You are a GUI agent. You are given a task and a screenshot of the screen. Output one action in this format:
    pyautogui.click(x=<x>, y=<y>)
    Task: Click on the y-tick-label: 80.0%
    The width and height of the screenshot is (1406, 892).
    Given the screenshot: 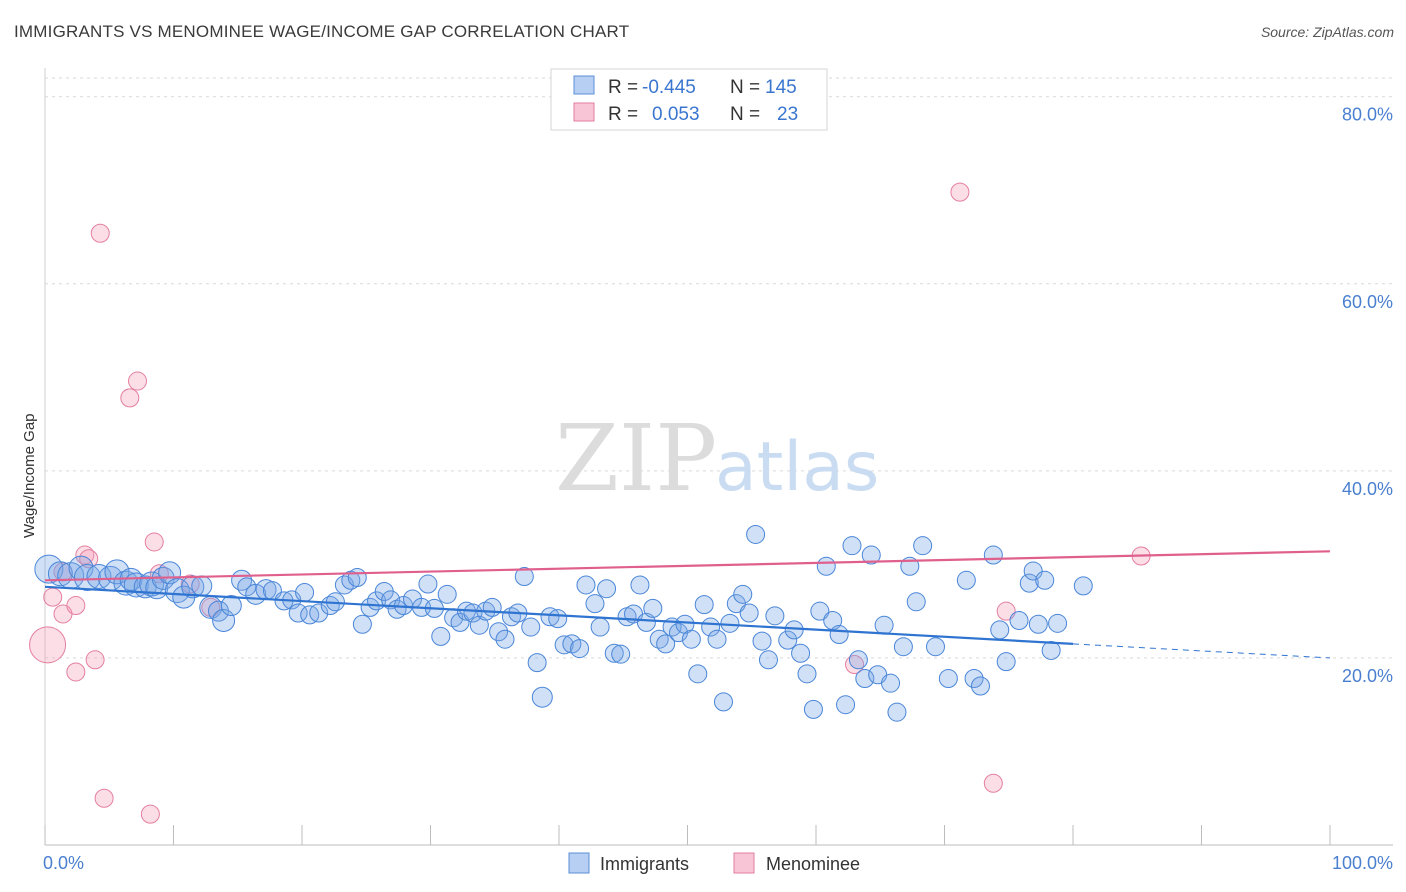 What is the action you would take?
    pyautogui.click(x=1367, y=115)
    